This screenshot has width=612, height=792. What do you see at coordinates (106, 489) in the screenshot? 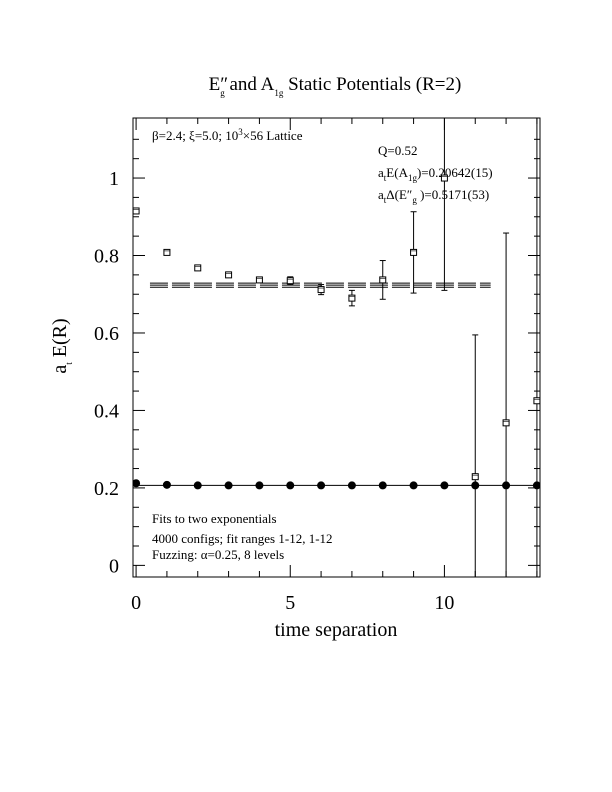
I see `y-tick-label: 0.2` at bounding box center [106, 489].